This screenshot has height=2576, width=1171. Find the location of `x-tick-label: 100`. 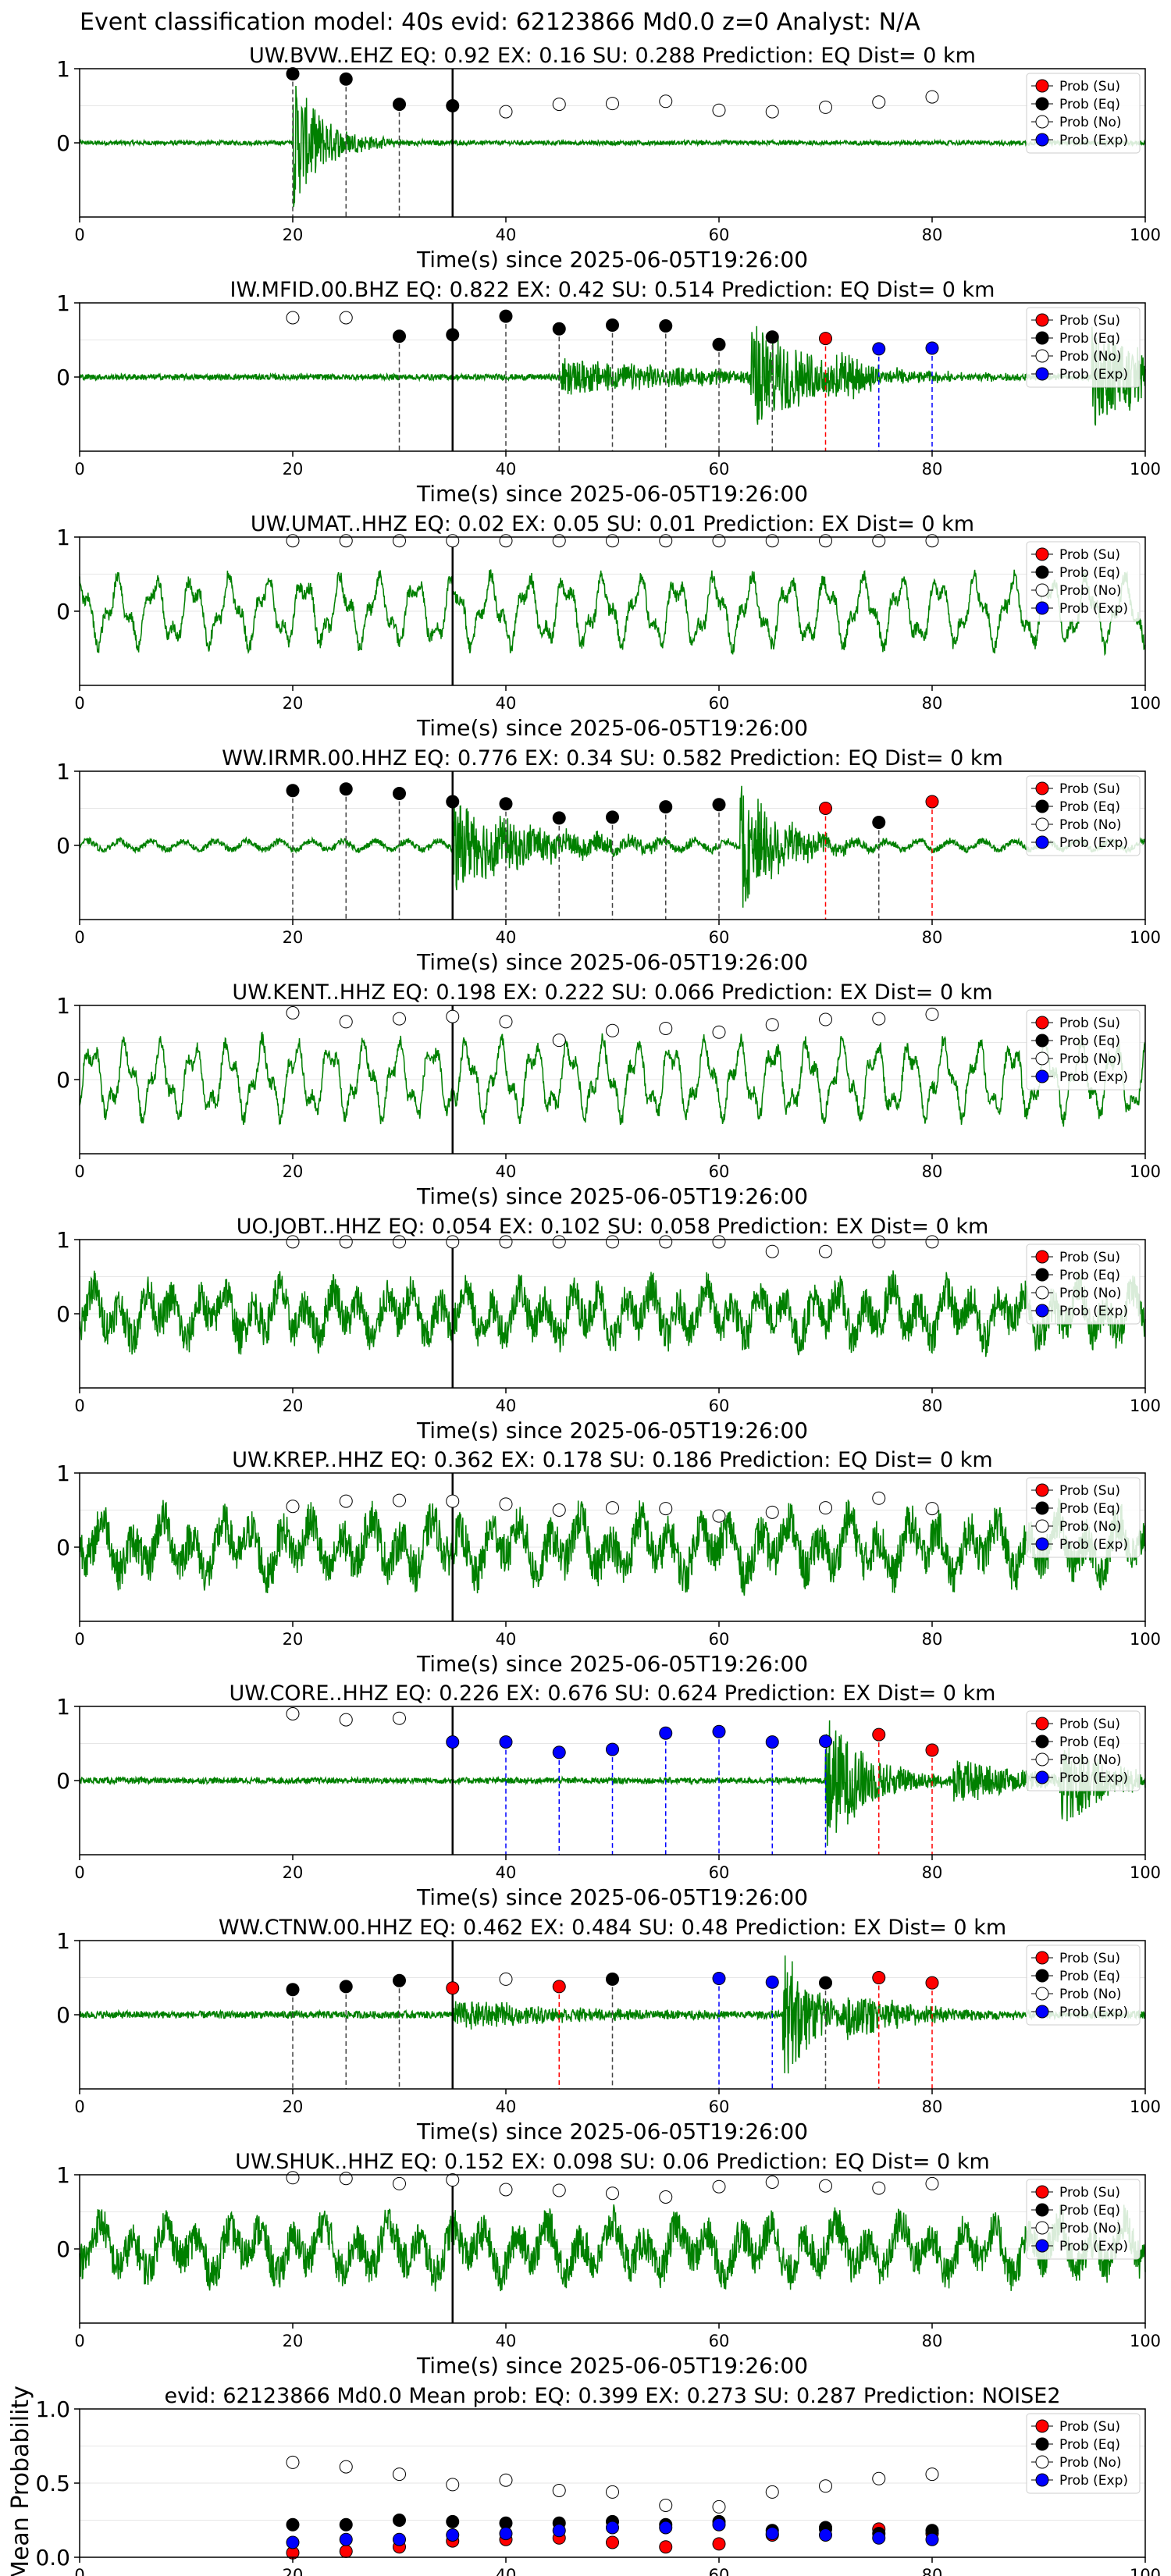

x-tick-label: 100 is located at coordinates (1145, 703).